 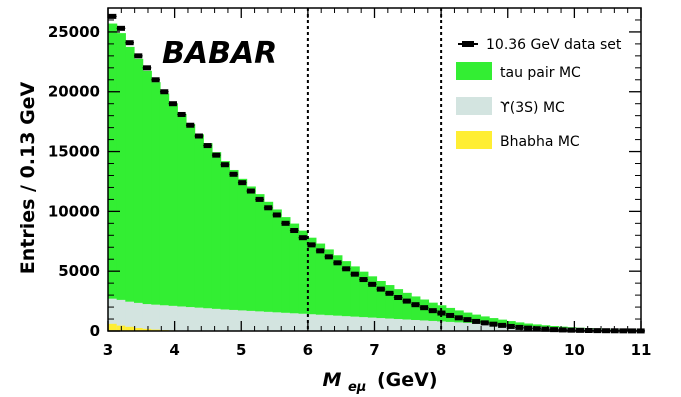 What do you see at coordinates (554, 45) in the screenshot?
I see `legend-label-data: 10.36 GeV data set` at bounding box center [554, 45].